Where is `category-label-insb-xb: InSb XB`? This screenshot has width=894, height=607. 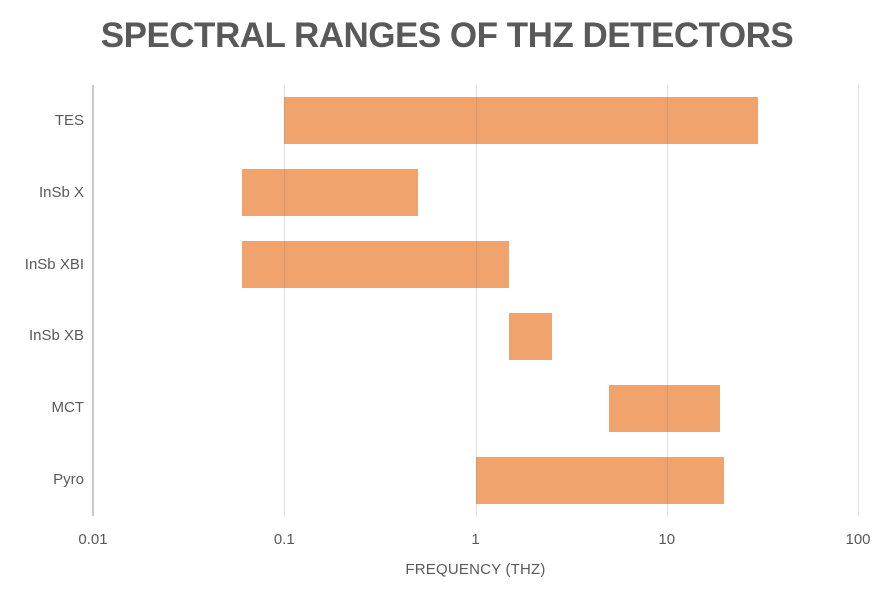
category-label-insb-xb: InSb XB is located at coordinates (56, 336).